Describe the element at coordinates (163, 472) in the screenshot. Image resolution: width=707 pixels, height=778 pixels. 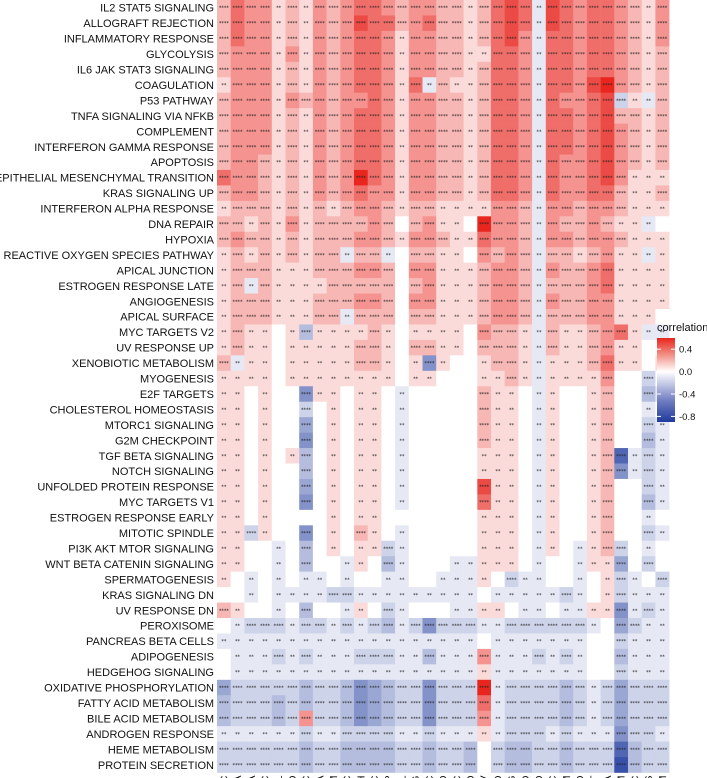
I see `row-label: NOTCH SIGNALING` at that location.